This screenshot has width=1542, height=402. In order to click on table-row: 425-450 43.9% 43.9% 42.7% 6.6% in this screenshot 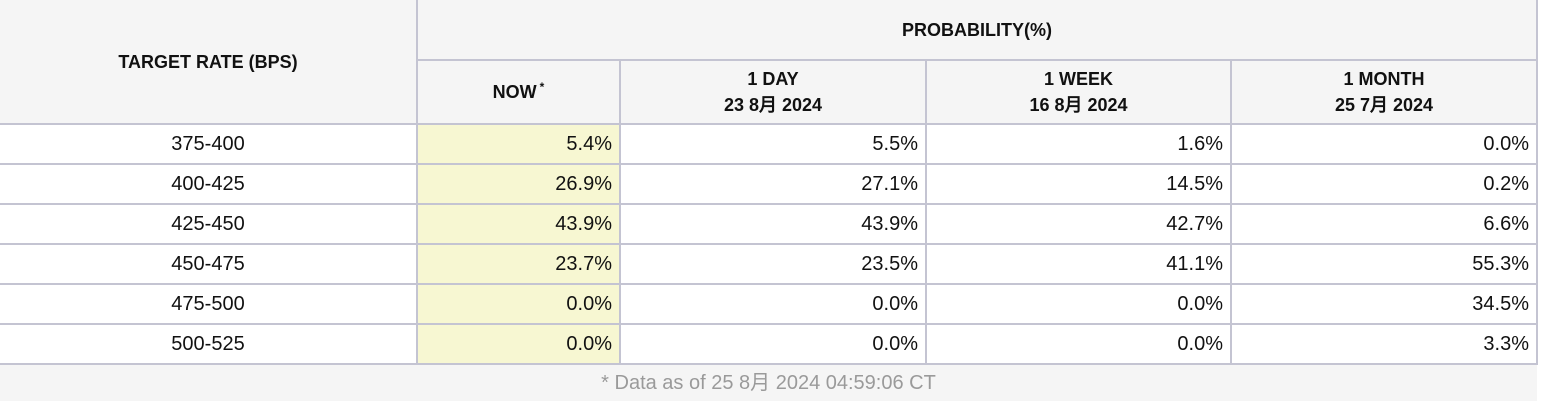, I will do `click(769, 224)`.